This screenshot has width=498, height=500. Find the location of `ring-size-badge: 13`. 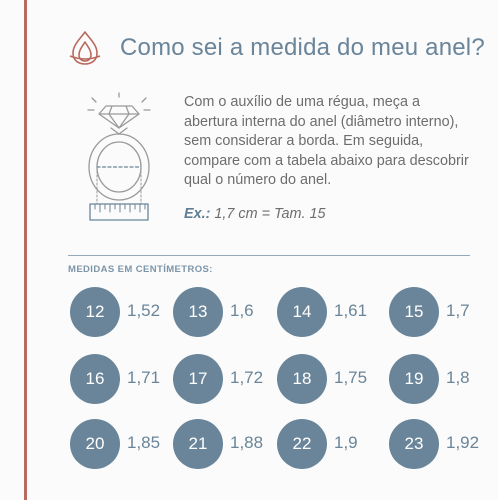

ring-size-badge: 13 is located at coordinates (198, 312).